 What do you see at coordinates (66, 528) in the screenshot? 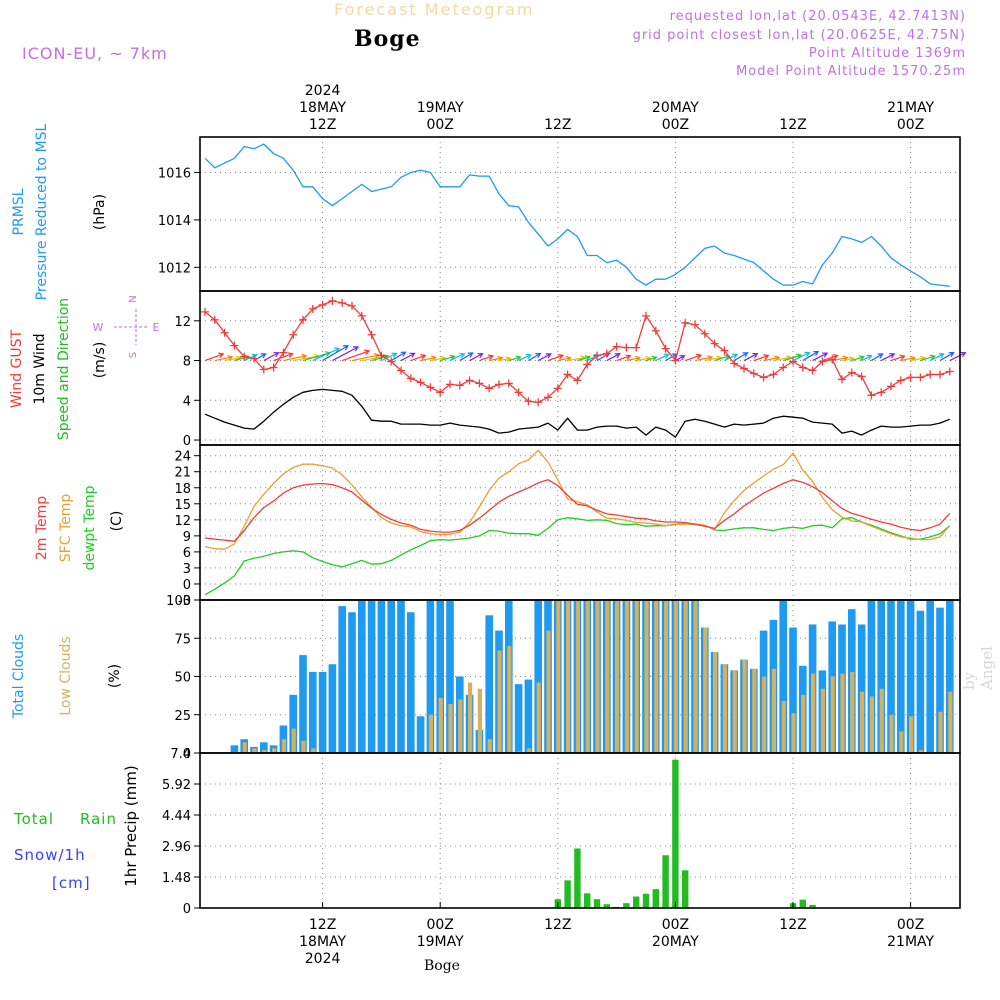
I see `axis-label-sfc-temp: SFC Temp` at bounding box center [66, 528].